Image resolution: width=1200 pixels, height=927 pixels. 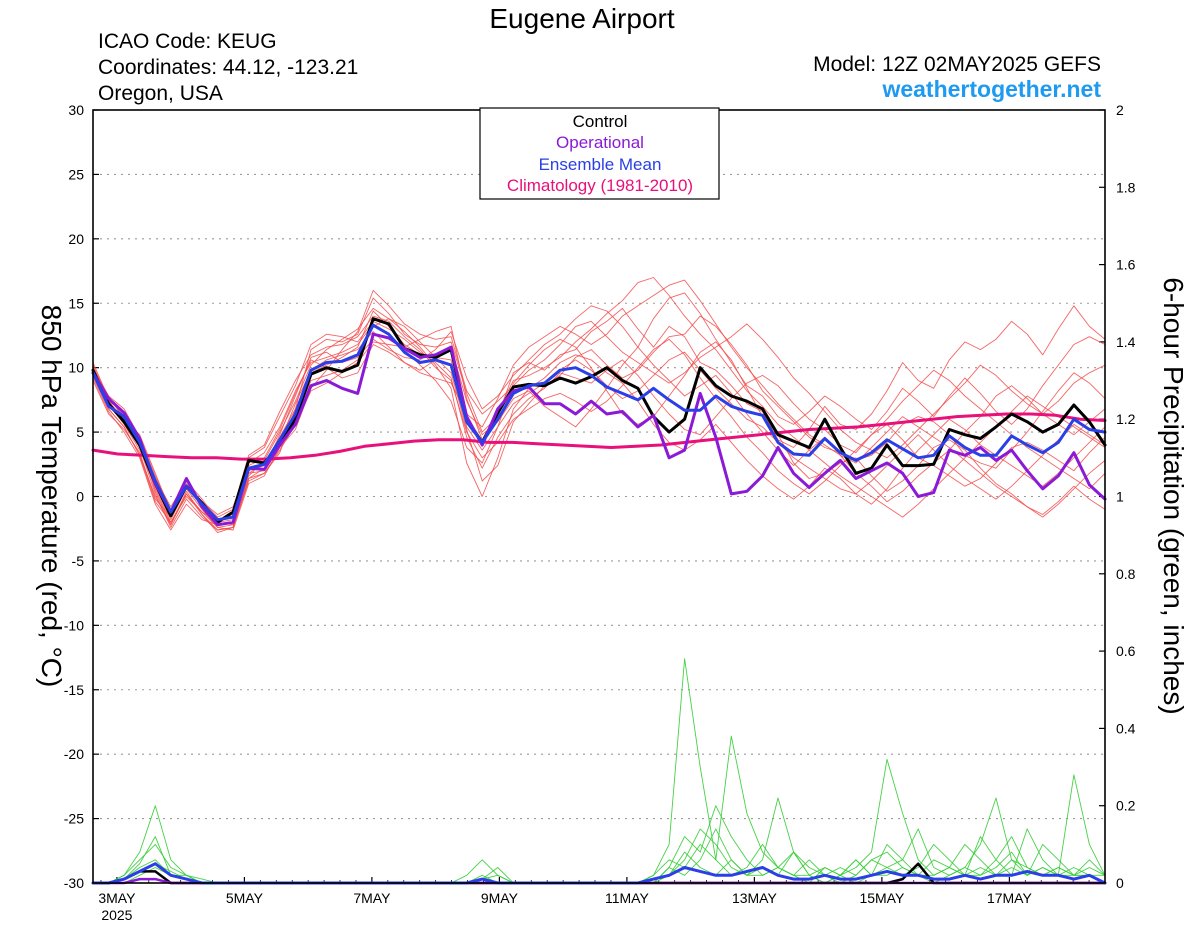 I want to click on icao-code: ICAO Code: KEUG, so click(x=187, y=41).